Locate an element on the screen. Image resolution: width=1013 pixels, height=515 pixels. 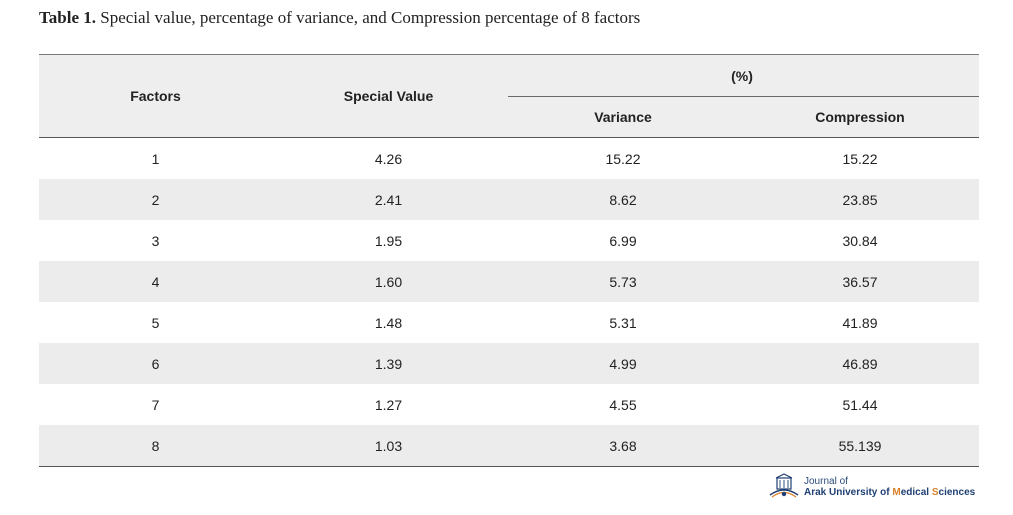
cell-special-value: 4.26 is located at coordinates (388, 158).